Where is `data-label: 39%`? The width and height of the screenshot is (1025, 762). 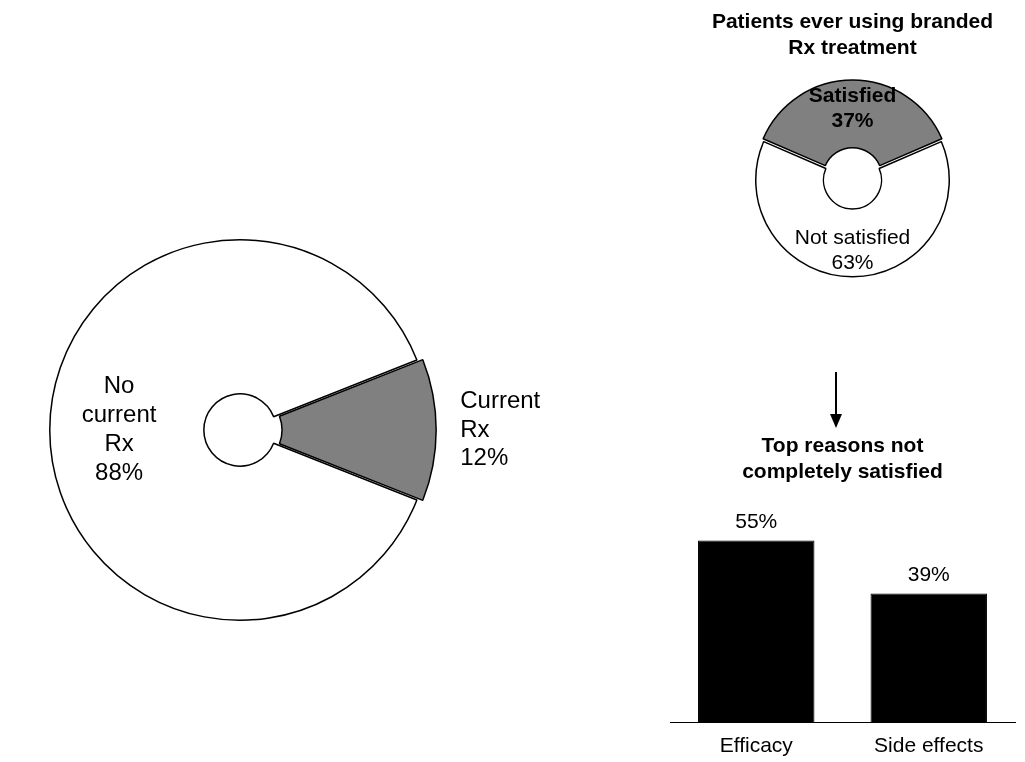
data-label: 39% is located at coordinates (928, 573).